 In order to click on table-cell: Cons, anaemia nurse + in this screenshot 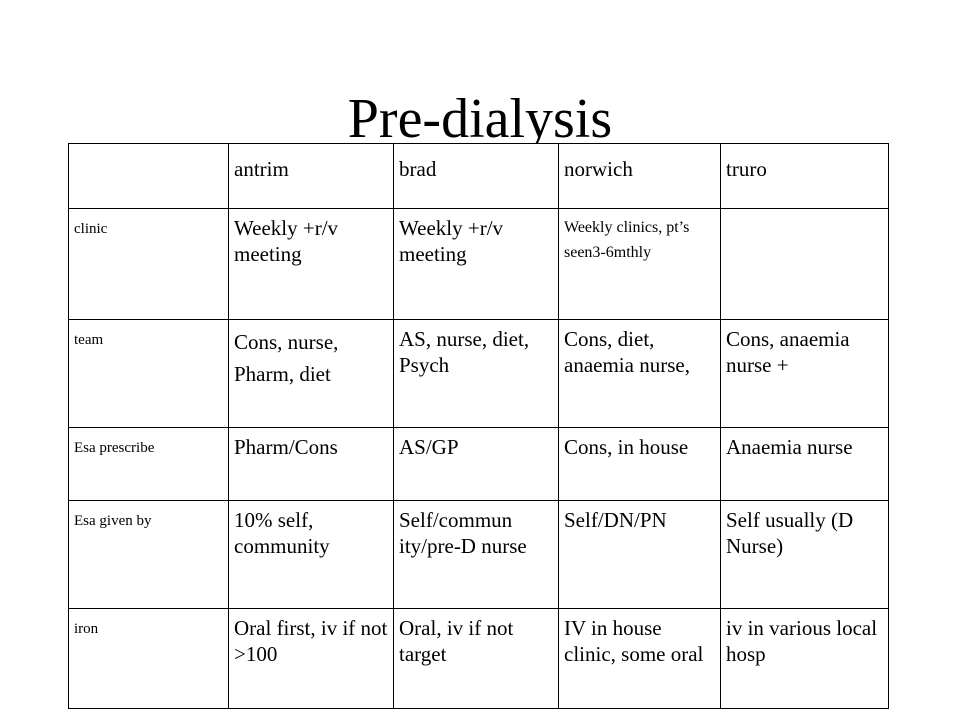, I will do `click(804, 373)`.